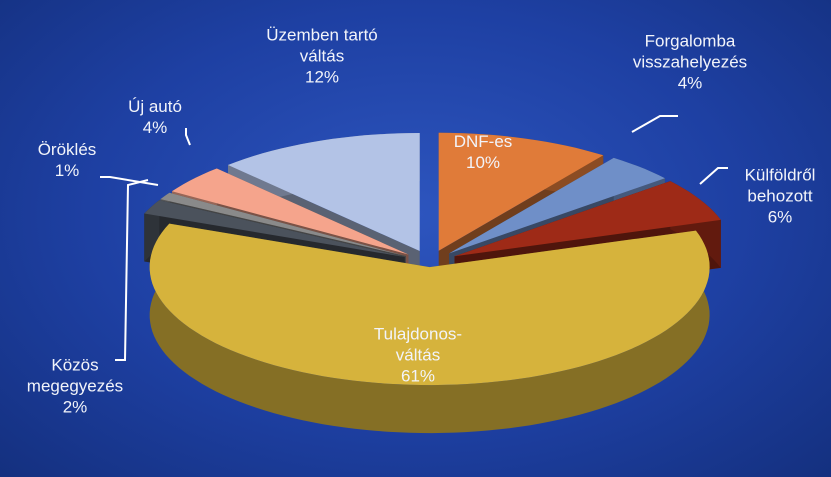  I want to click on data-label: Új autó 4%, so click(155, 117).